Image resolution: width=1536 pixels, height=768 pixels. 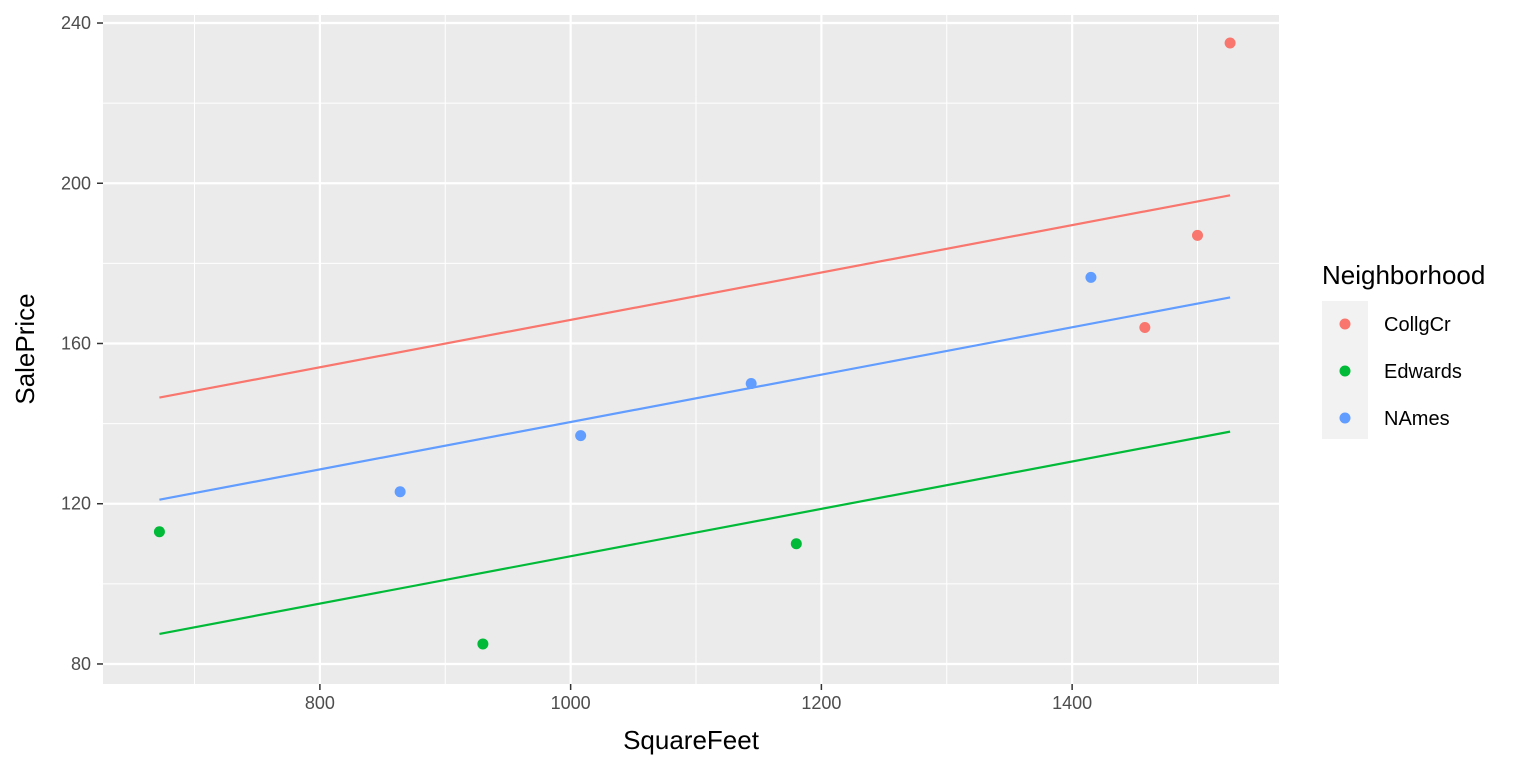 What do you see at coordinates (25, 348) in the screenshot?
I see `y-axis-title: SalePrice` at bounding box center [25, 348].